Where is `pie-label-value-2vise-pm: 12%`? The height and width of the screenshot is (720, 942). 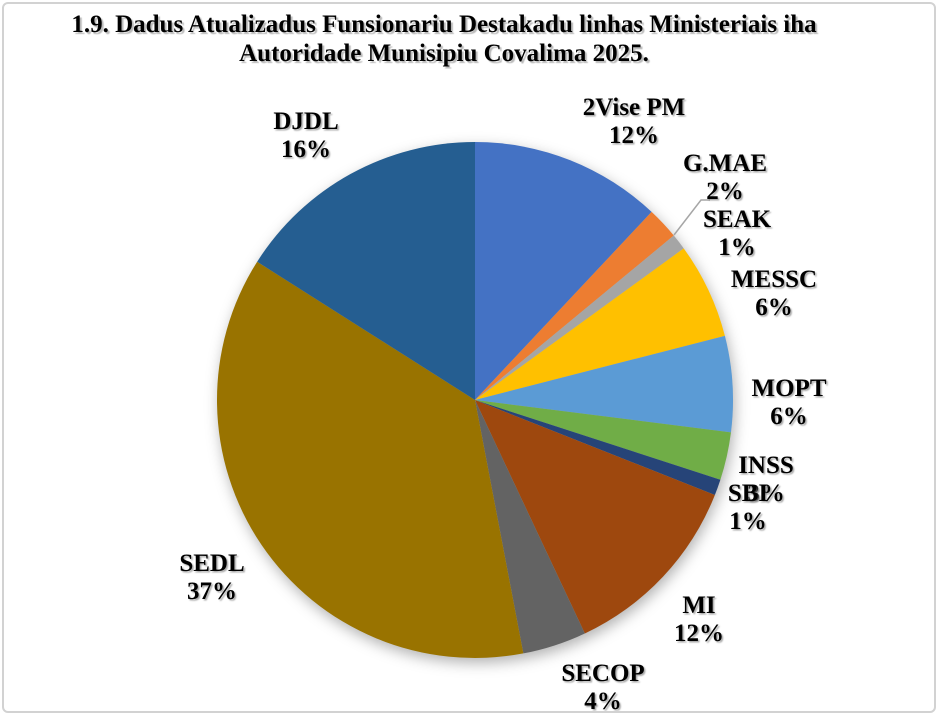 pie-label-value-2vise-pm: 12% is located at coordinates (633, 135).